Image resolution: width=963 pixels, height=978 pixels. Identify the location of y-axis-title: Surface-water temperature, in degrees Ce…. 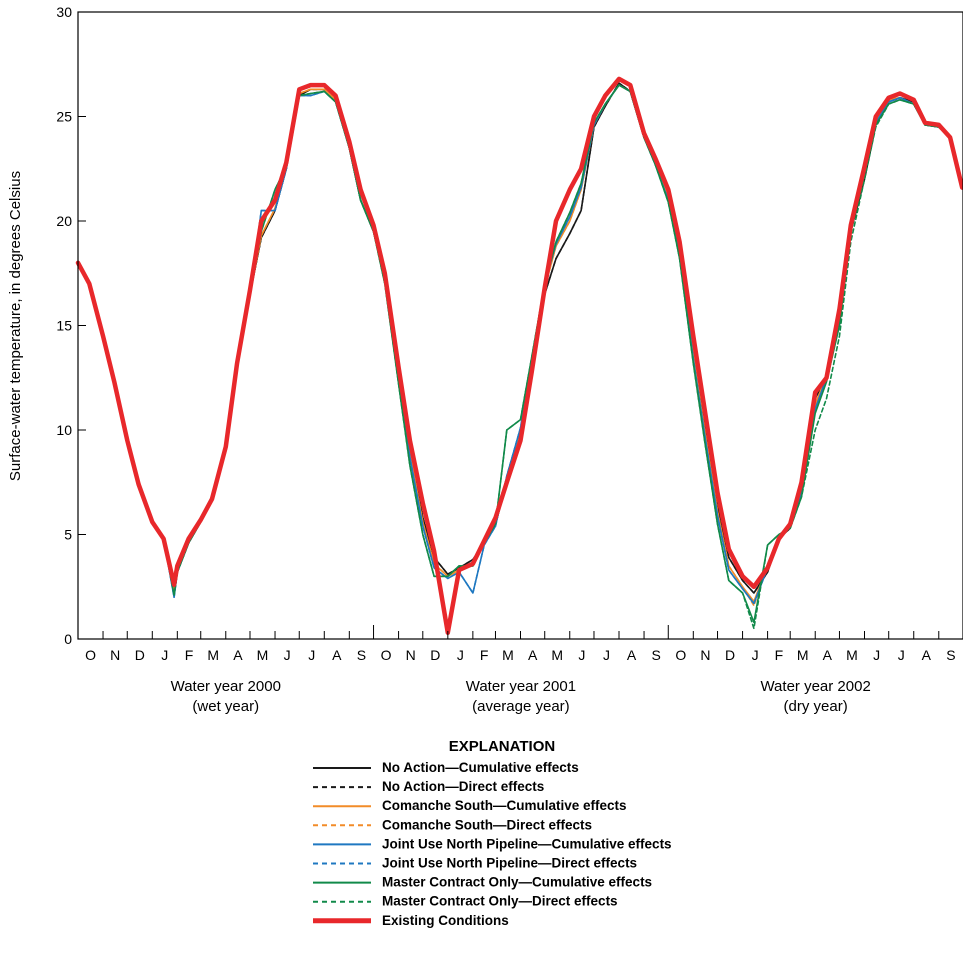
(15, 326).